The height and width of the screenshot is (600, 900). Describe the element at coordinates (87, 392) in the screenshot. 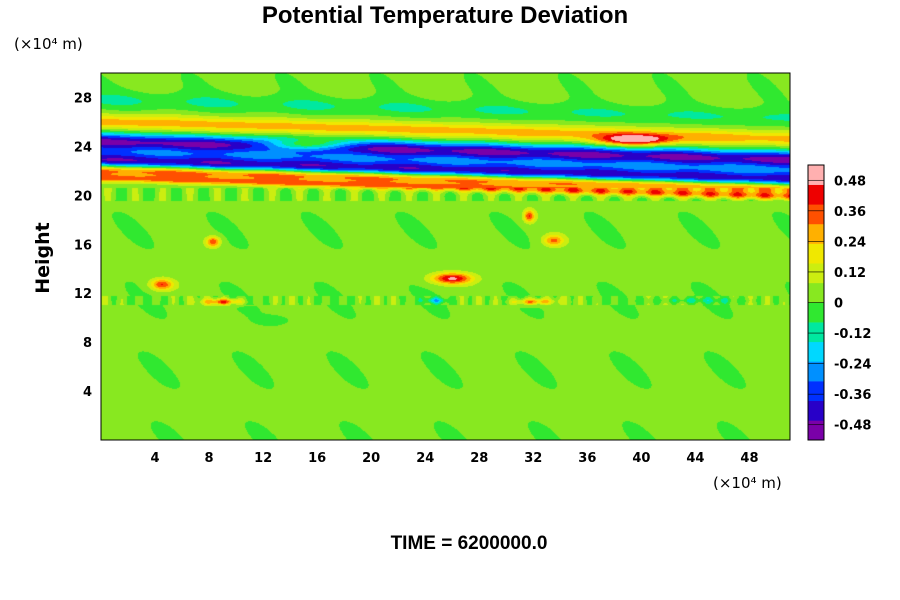

I see `y-tick-label: 4` at that location.